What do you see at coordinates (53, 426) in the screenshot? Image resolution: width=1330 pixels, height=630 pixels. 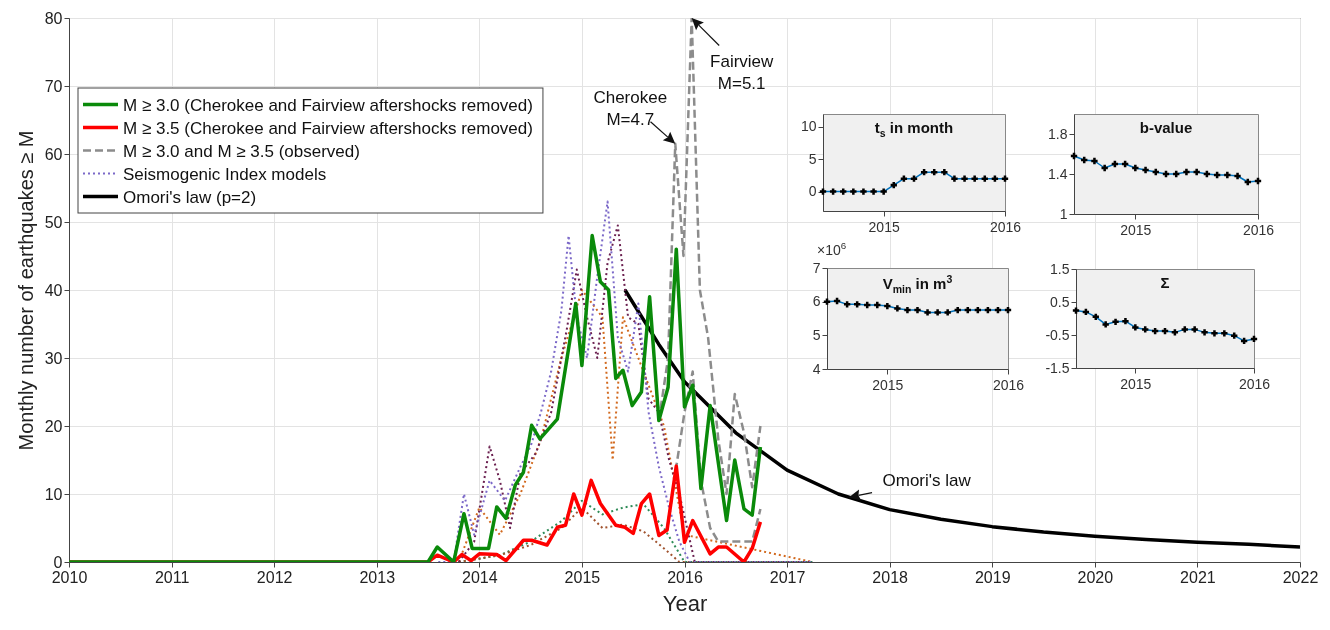 I see `y-tick-label: 20` at bounding box center [53, 426].